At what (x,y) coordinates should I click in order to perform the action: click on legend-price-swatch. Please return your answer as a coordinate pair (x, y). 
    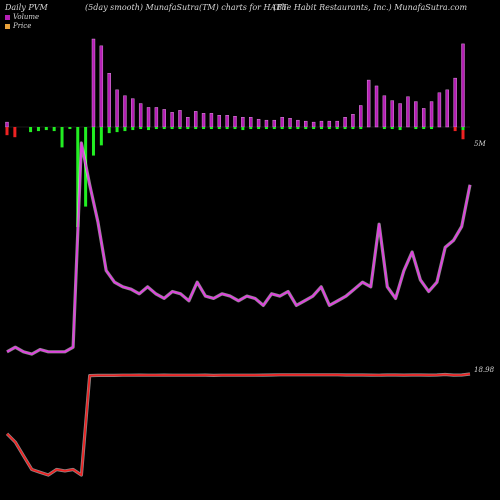
    Looking at the image, I should click on (7, 26).